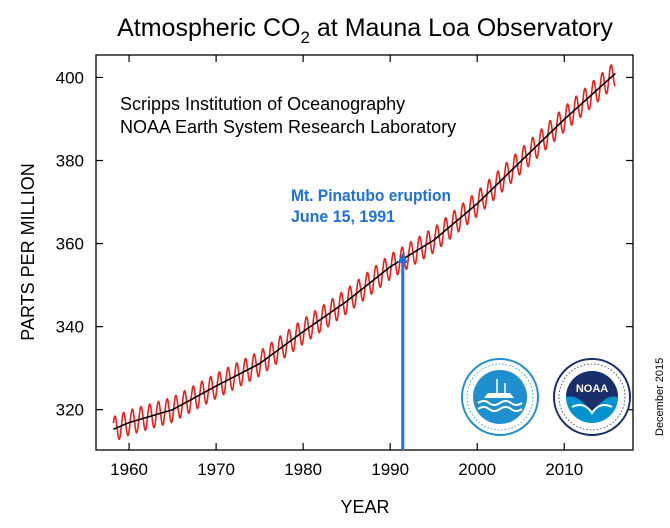 This screenshot has height=528, width=670. I want to click on x-tick-label: 1990, so click(390, 469).